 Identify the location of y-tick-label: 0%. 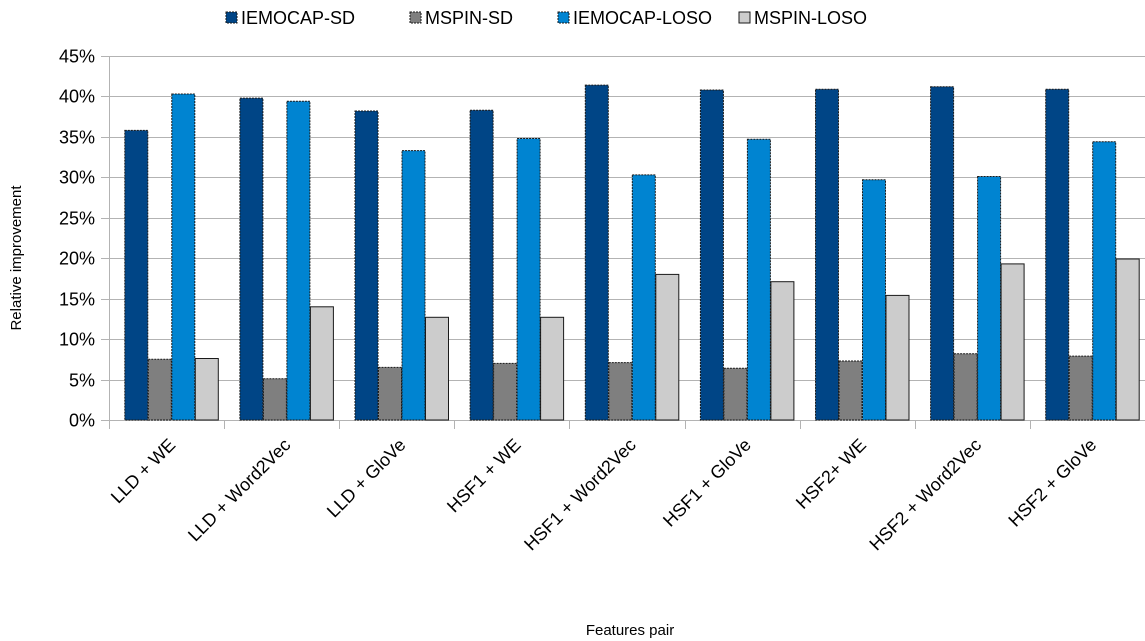
(82, 421).